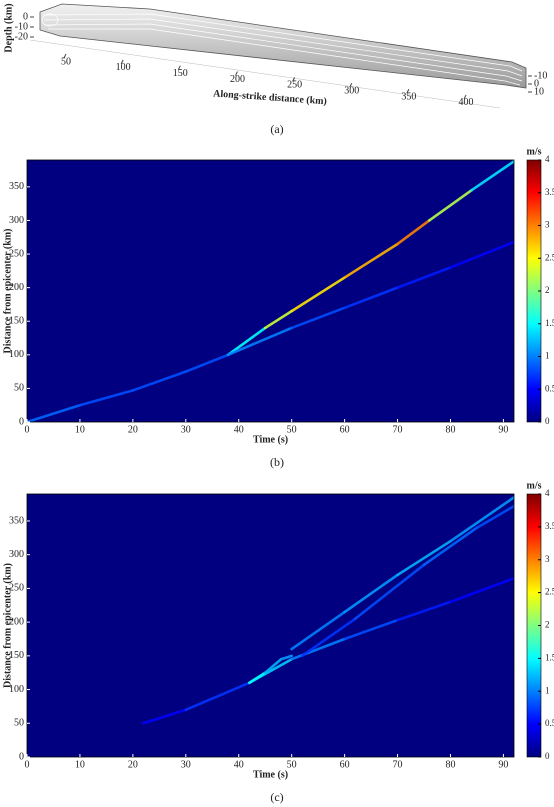  Describe the element at coordinates (277, 462) in the screenshot. I see `caption: (b)` at that location.